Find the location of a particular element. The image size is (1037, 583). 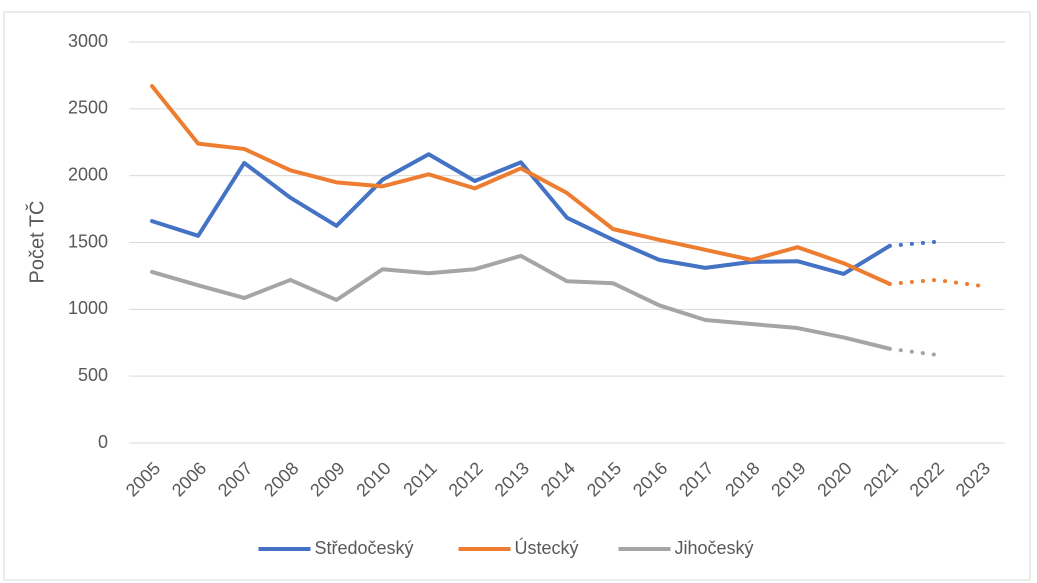

y-tick-label: 3000 is located at coordinates (88, 41).